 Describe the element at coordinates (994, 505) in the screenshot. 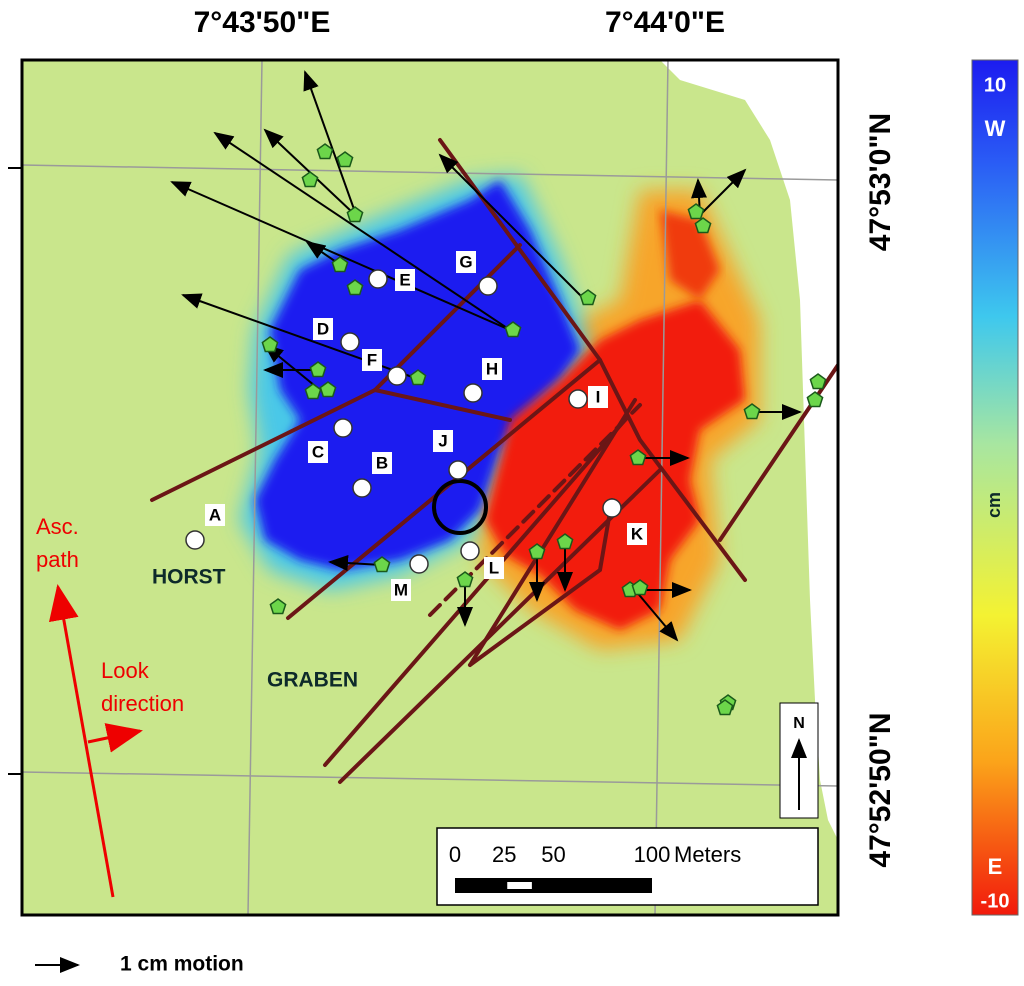

I see `colorbar-unit: cm` at that location.